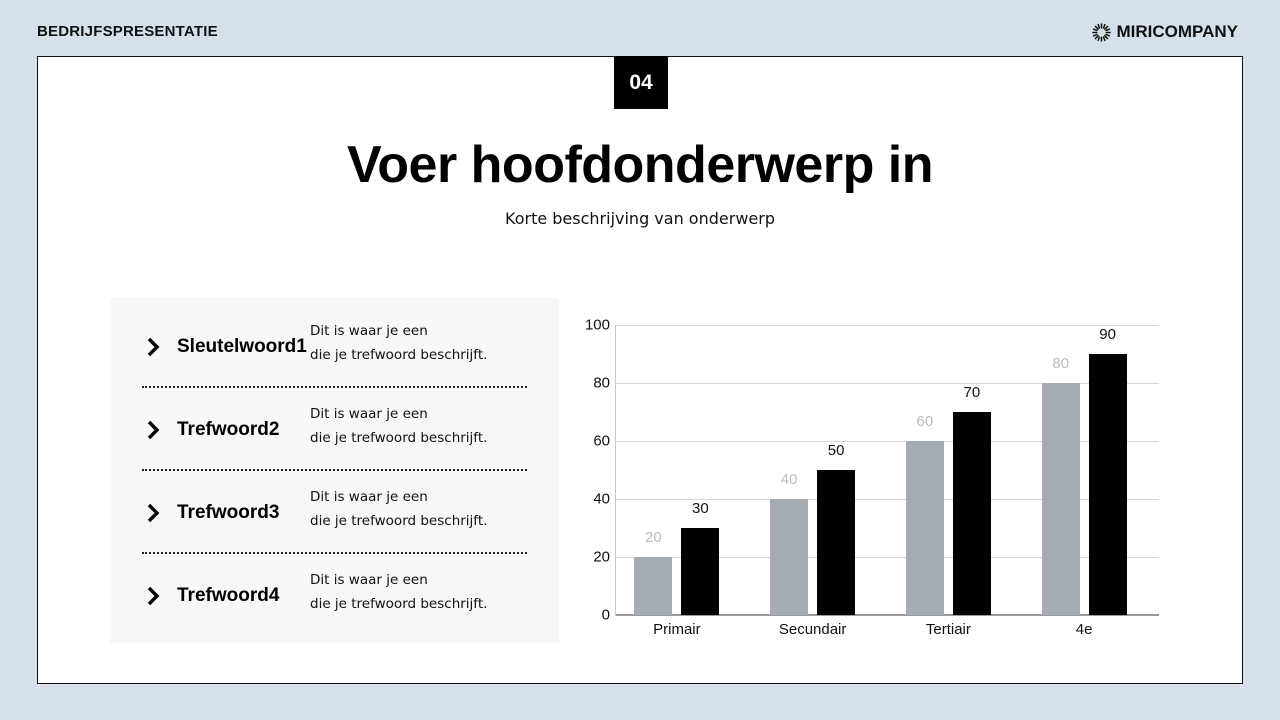  I want to click on bar-value-label: 60, so click(925, 421).